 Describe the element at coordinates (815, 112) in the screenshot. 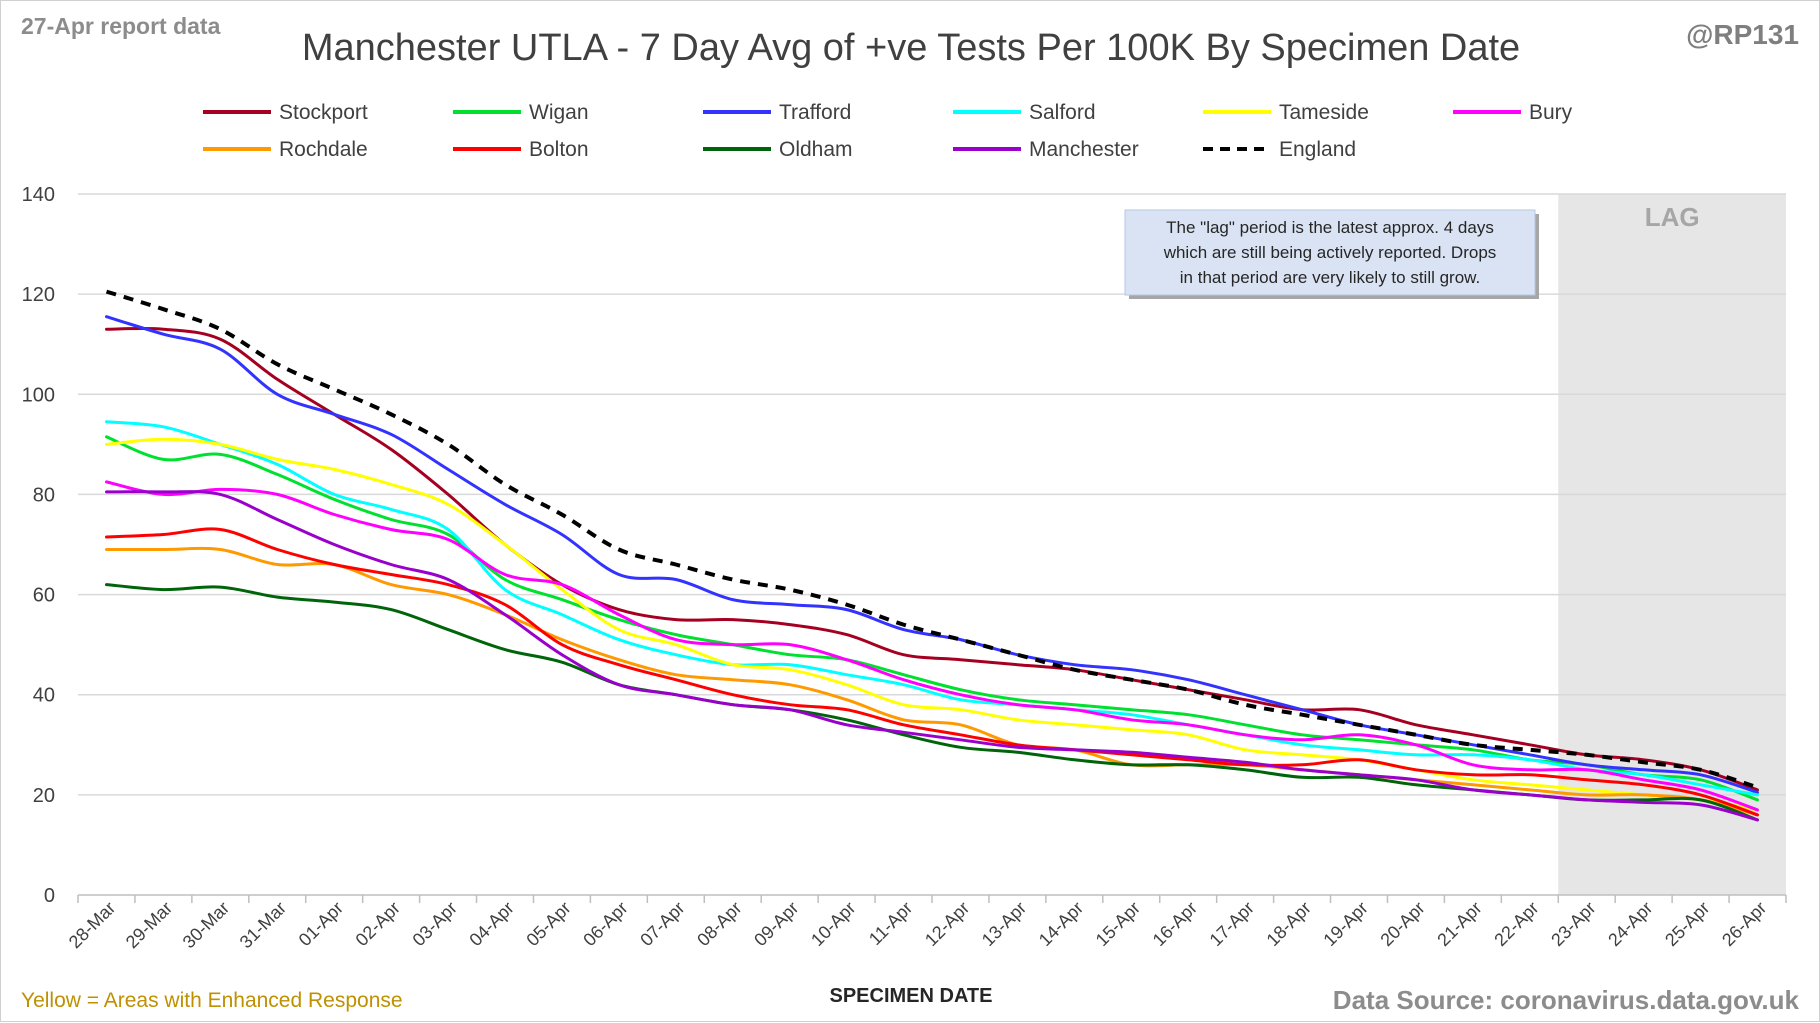

I see `legend-label: Trafford` at that location.